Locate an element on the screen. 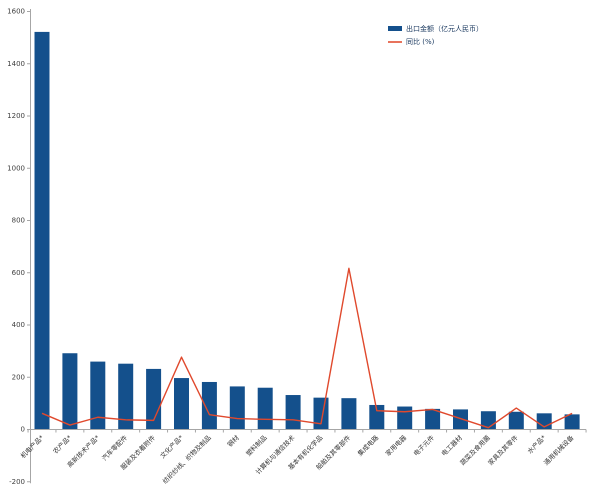 This screenshot has width=600, height=490. y-tick-label: 1000 is located at coordinates (16, 168).